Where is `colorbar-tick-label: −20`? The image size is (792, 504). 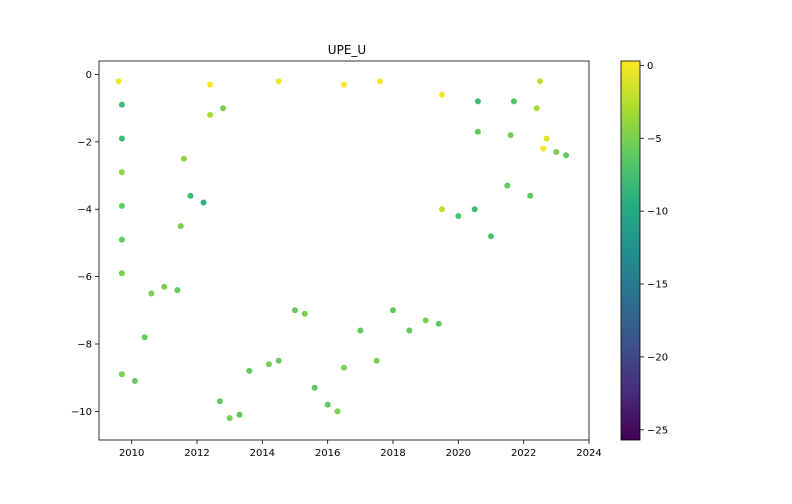
colorbar-tick-label: −20 is located at coordinates (657, 357).